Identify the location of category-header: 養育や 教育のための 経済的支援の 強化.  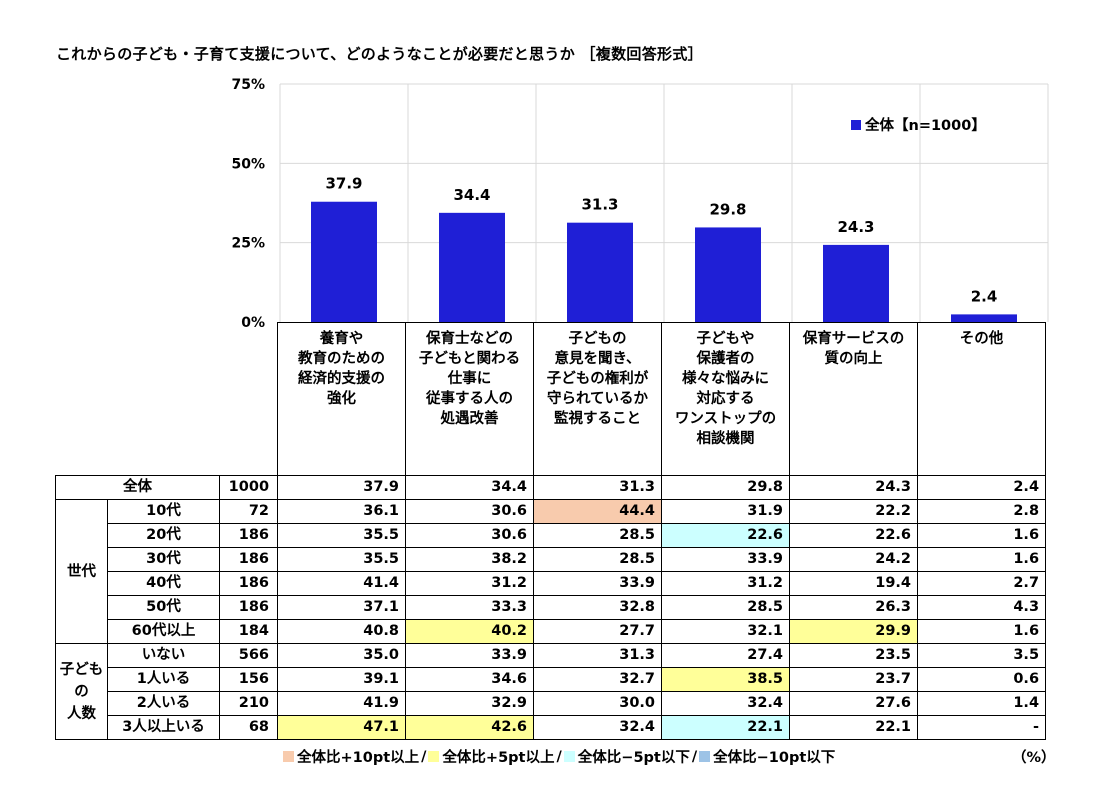
(342, 399).